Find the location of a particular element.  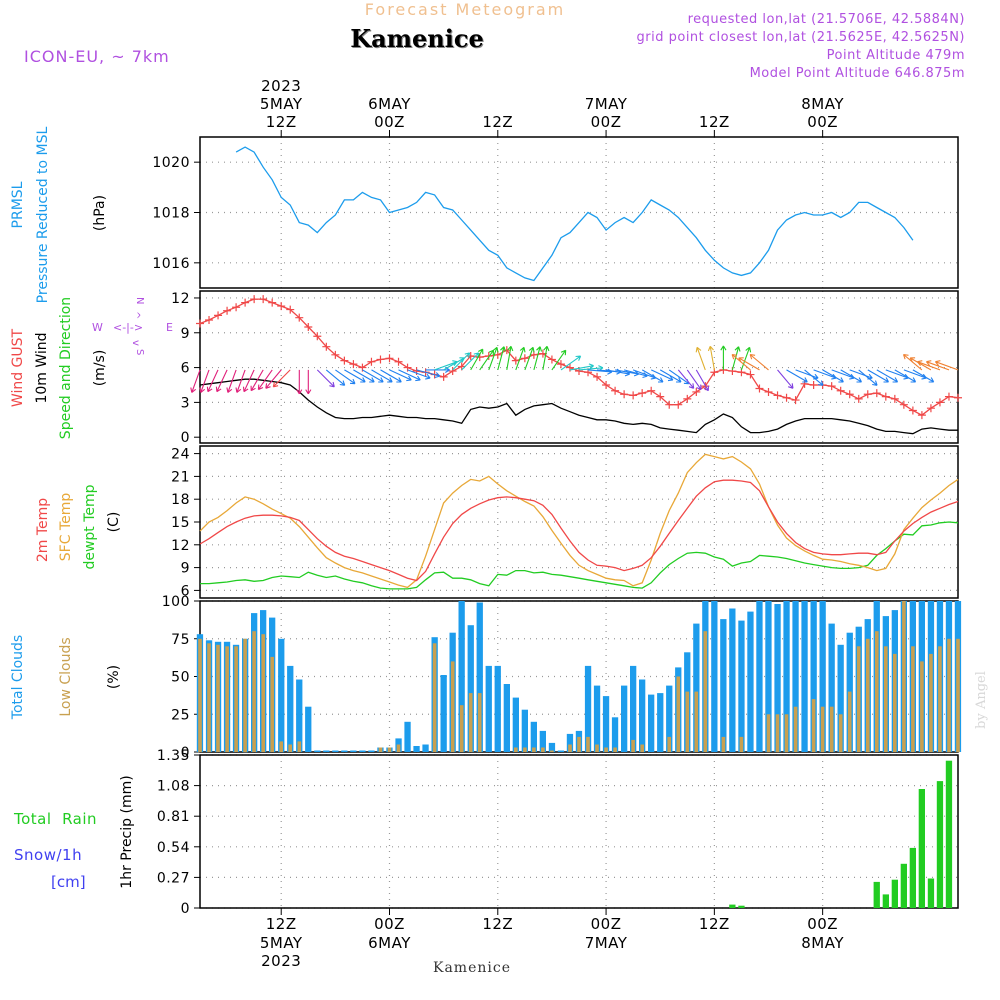

bottom-date-label: 5MAY is located at coordinates (281, 943).